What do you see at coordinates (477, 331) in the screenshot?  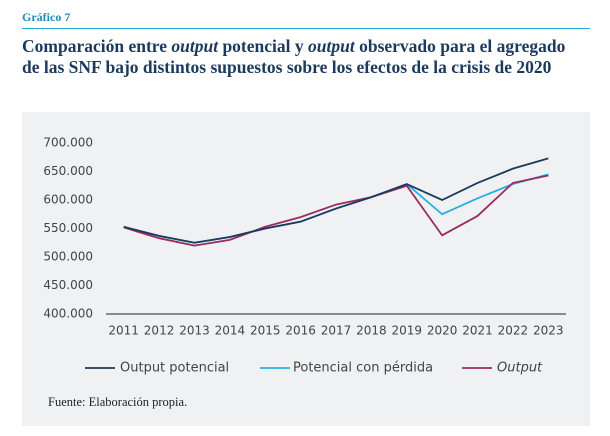 I see `x-tick-label: 2021` at bounding box center [477, 331].